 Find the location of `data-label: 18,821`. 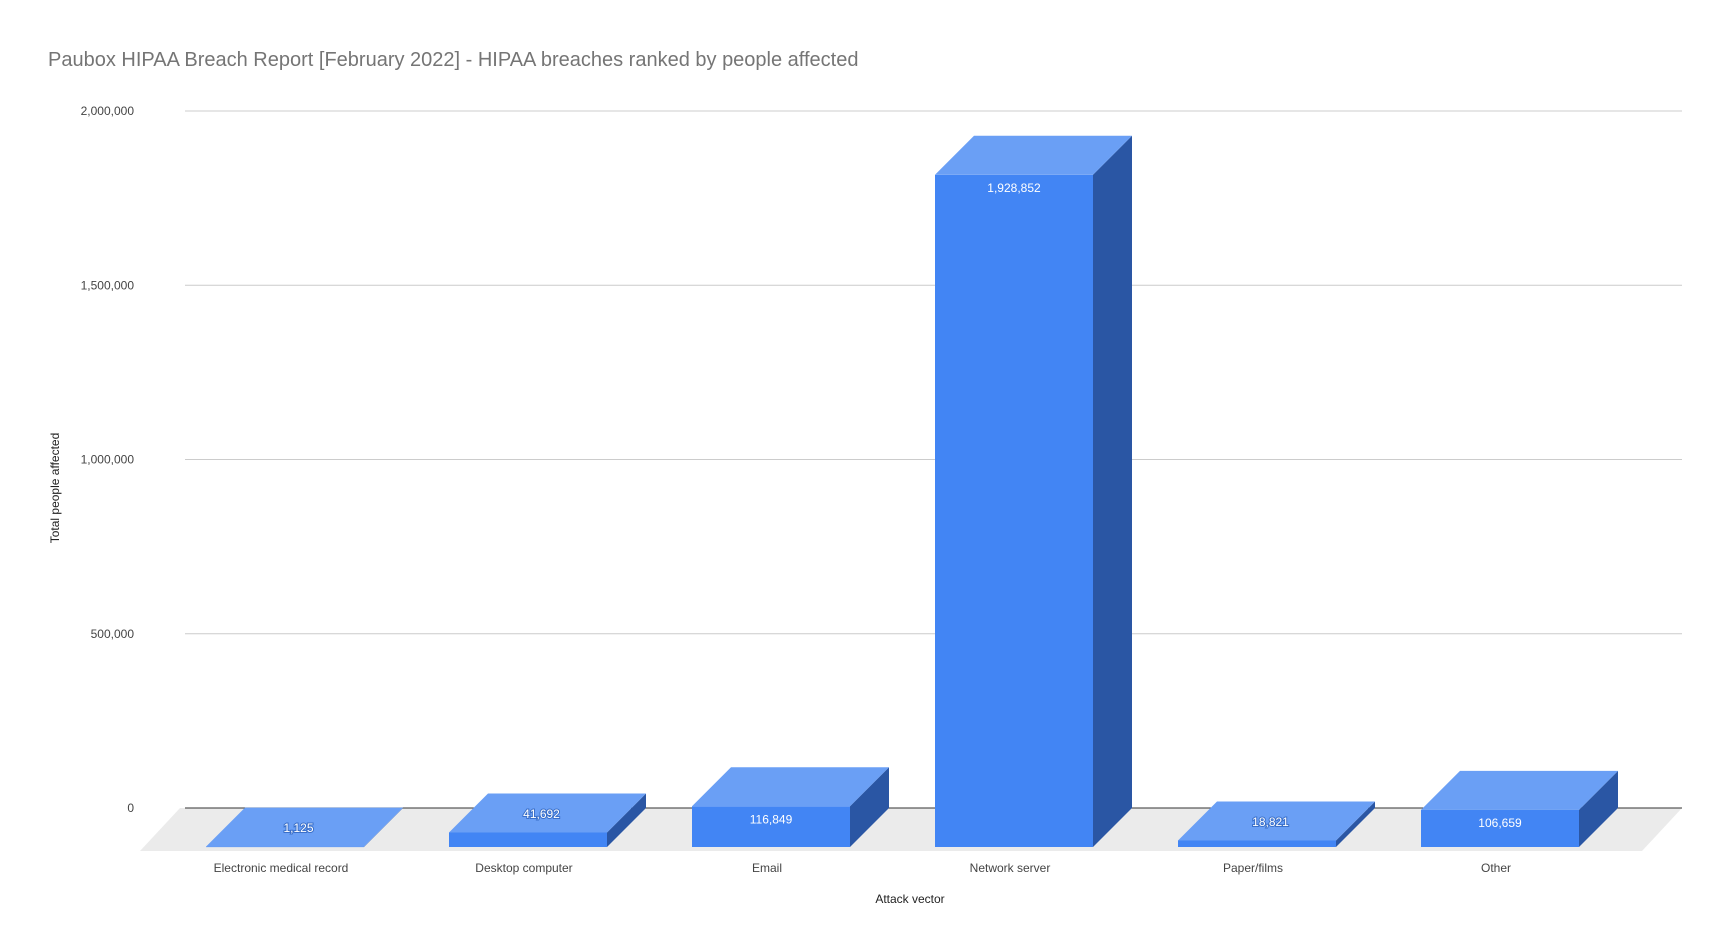

data-label: 18,821 is located at coordinates (1270, 822).